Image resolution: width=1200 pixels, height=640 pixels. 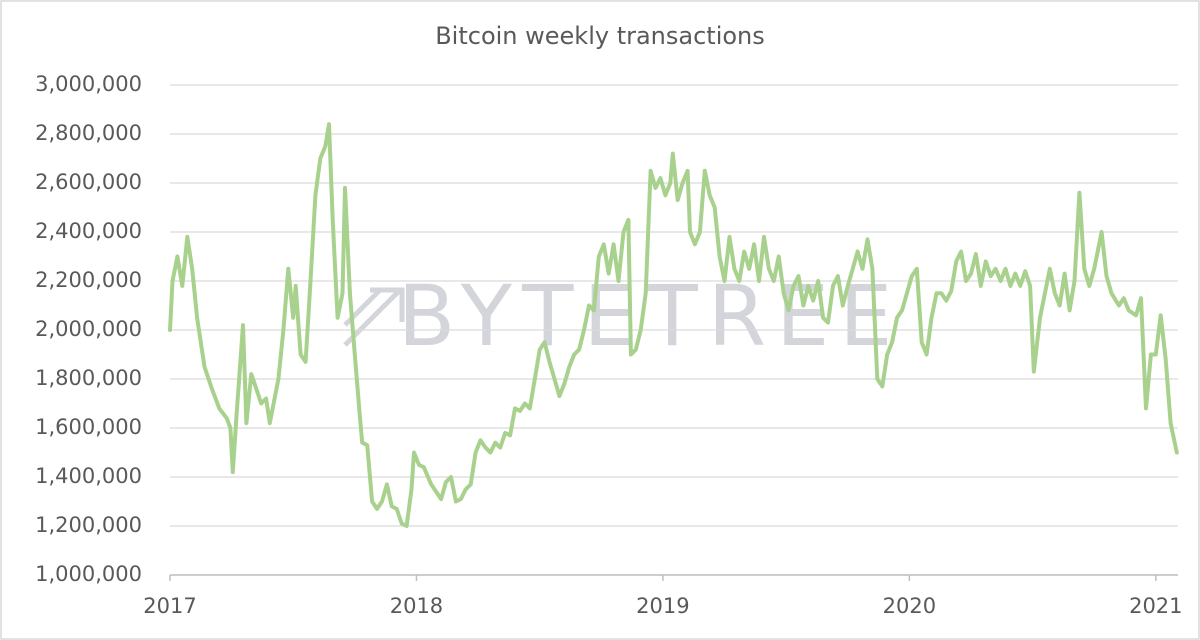 What do you see at coordinates (909, 606) in the screenshot?
I see `x-tick-label: 2020` at bounding box center [909, 606].